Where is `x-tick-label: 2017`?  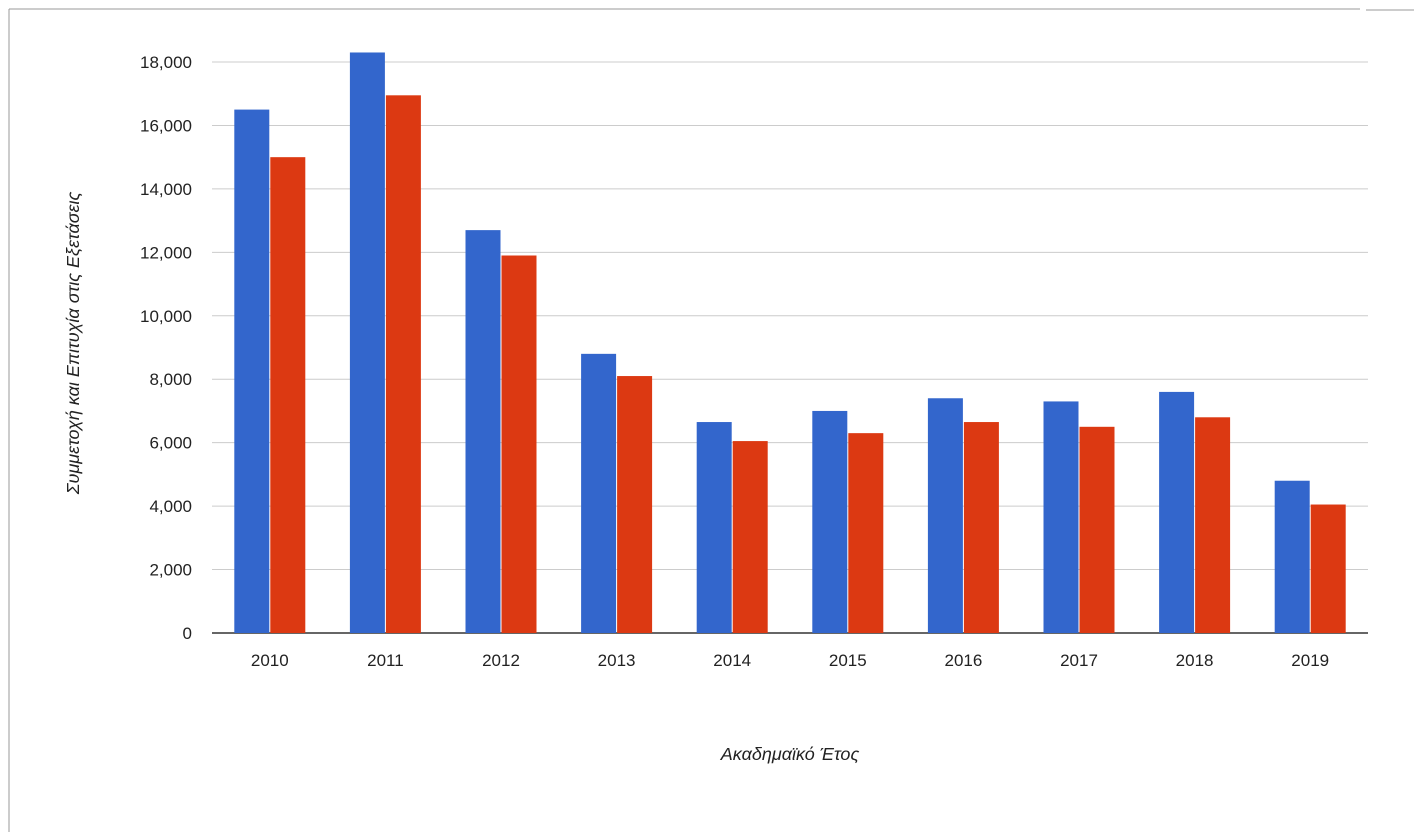
x-tick-label: 2017 is located at coordinates (1079, 660).